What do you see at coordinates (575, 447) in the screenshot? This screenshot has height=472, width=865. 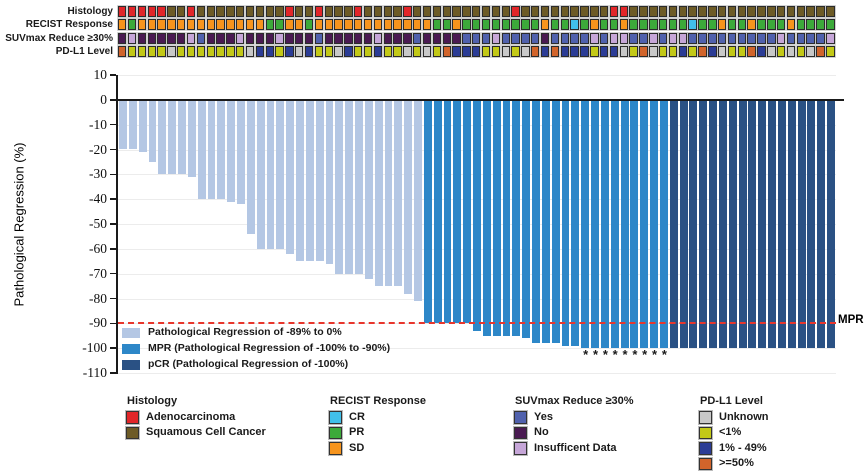 I see `legend-label: Insufficent Data` at bounding box center [575, 447].